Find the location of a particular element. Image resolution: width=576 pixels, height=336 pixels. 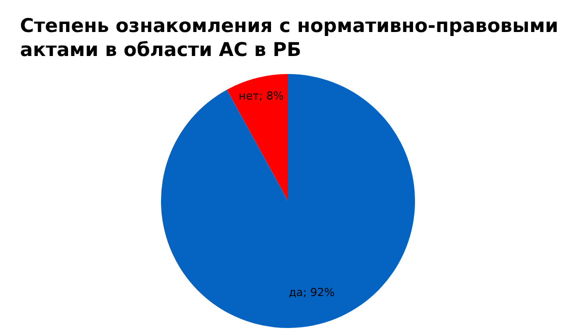

chart-title: Степень ознакомления с нормативно-правовыми актами в области АС в РБ is located at coordinates (290, 38).